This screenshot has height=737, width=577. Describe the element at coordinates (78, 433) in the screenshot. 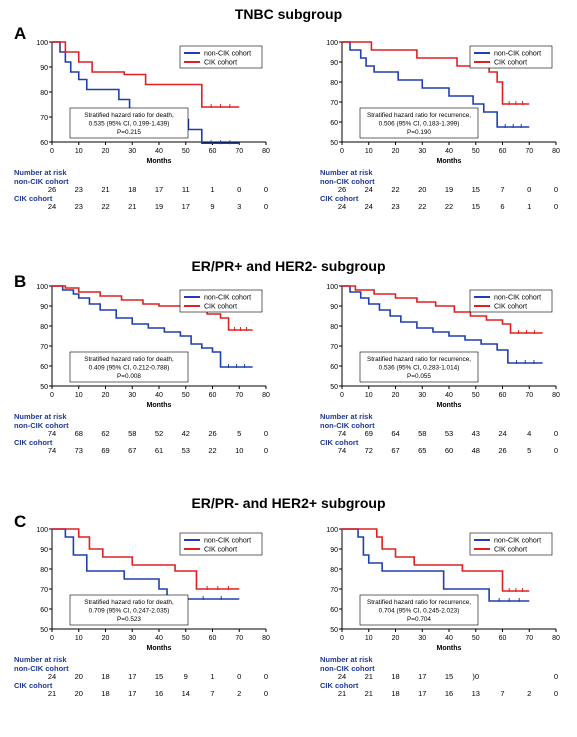

I see `risk-value: 68` at that location.